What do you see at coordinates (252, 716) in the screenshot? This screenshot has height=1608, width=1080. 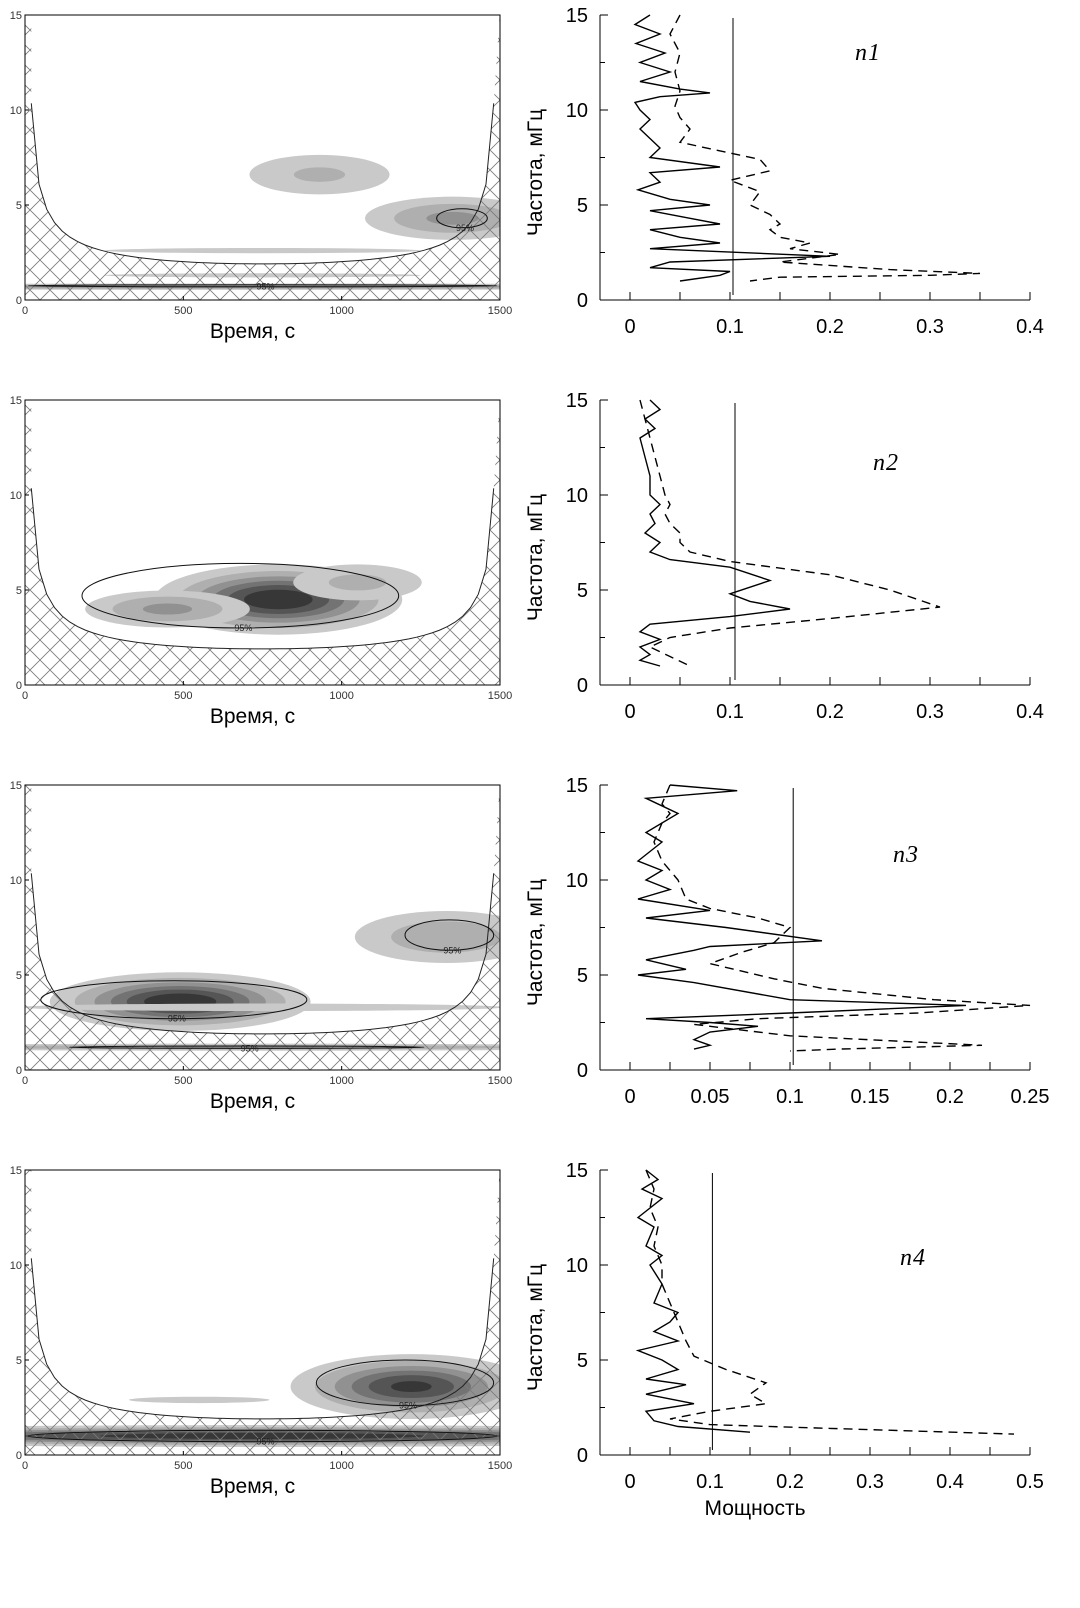 I see `x-axis-label: Время, с` at bounding box center [252, 716].